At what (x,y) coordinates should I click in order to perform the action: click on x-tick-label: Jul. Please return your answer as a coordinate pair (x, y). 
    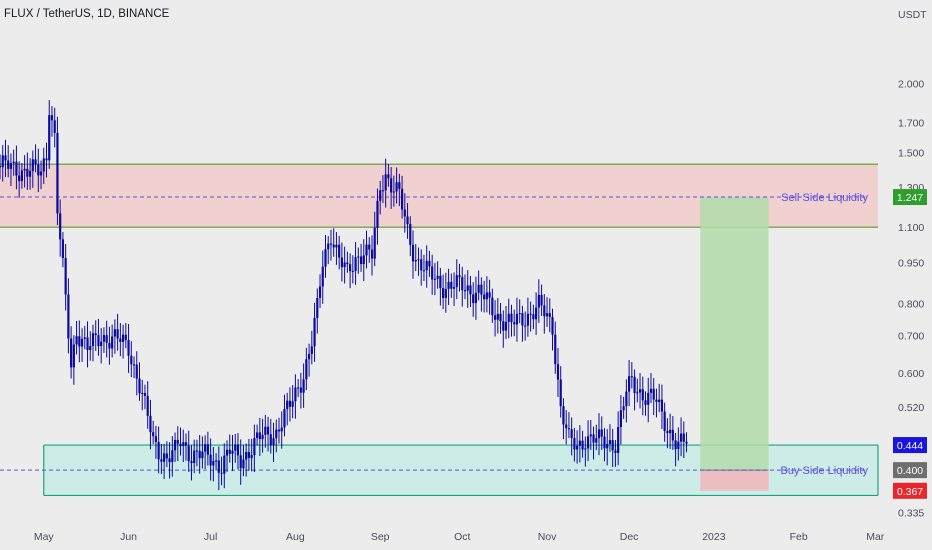
    Looking at the image, I should click on (210, 537).